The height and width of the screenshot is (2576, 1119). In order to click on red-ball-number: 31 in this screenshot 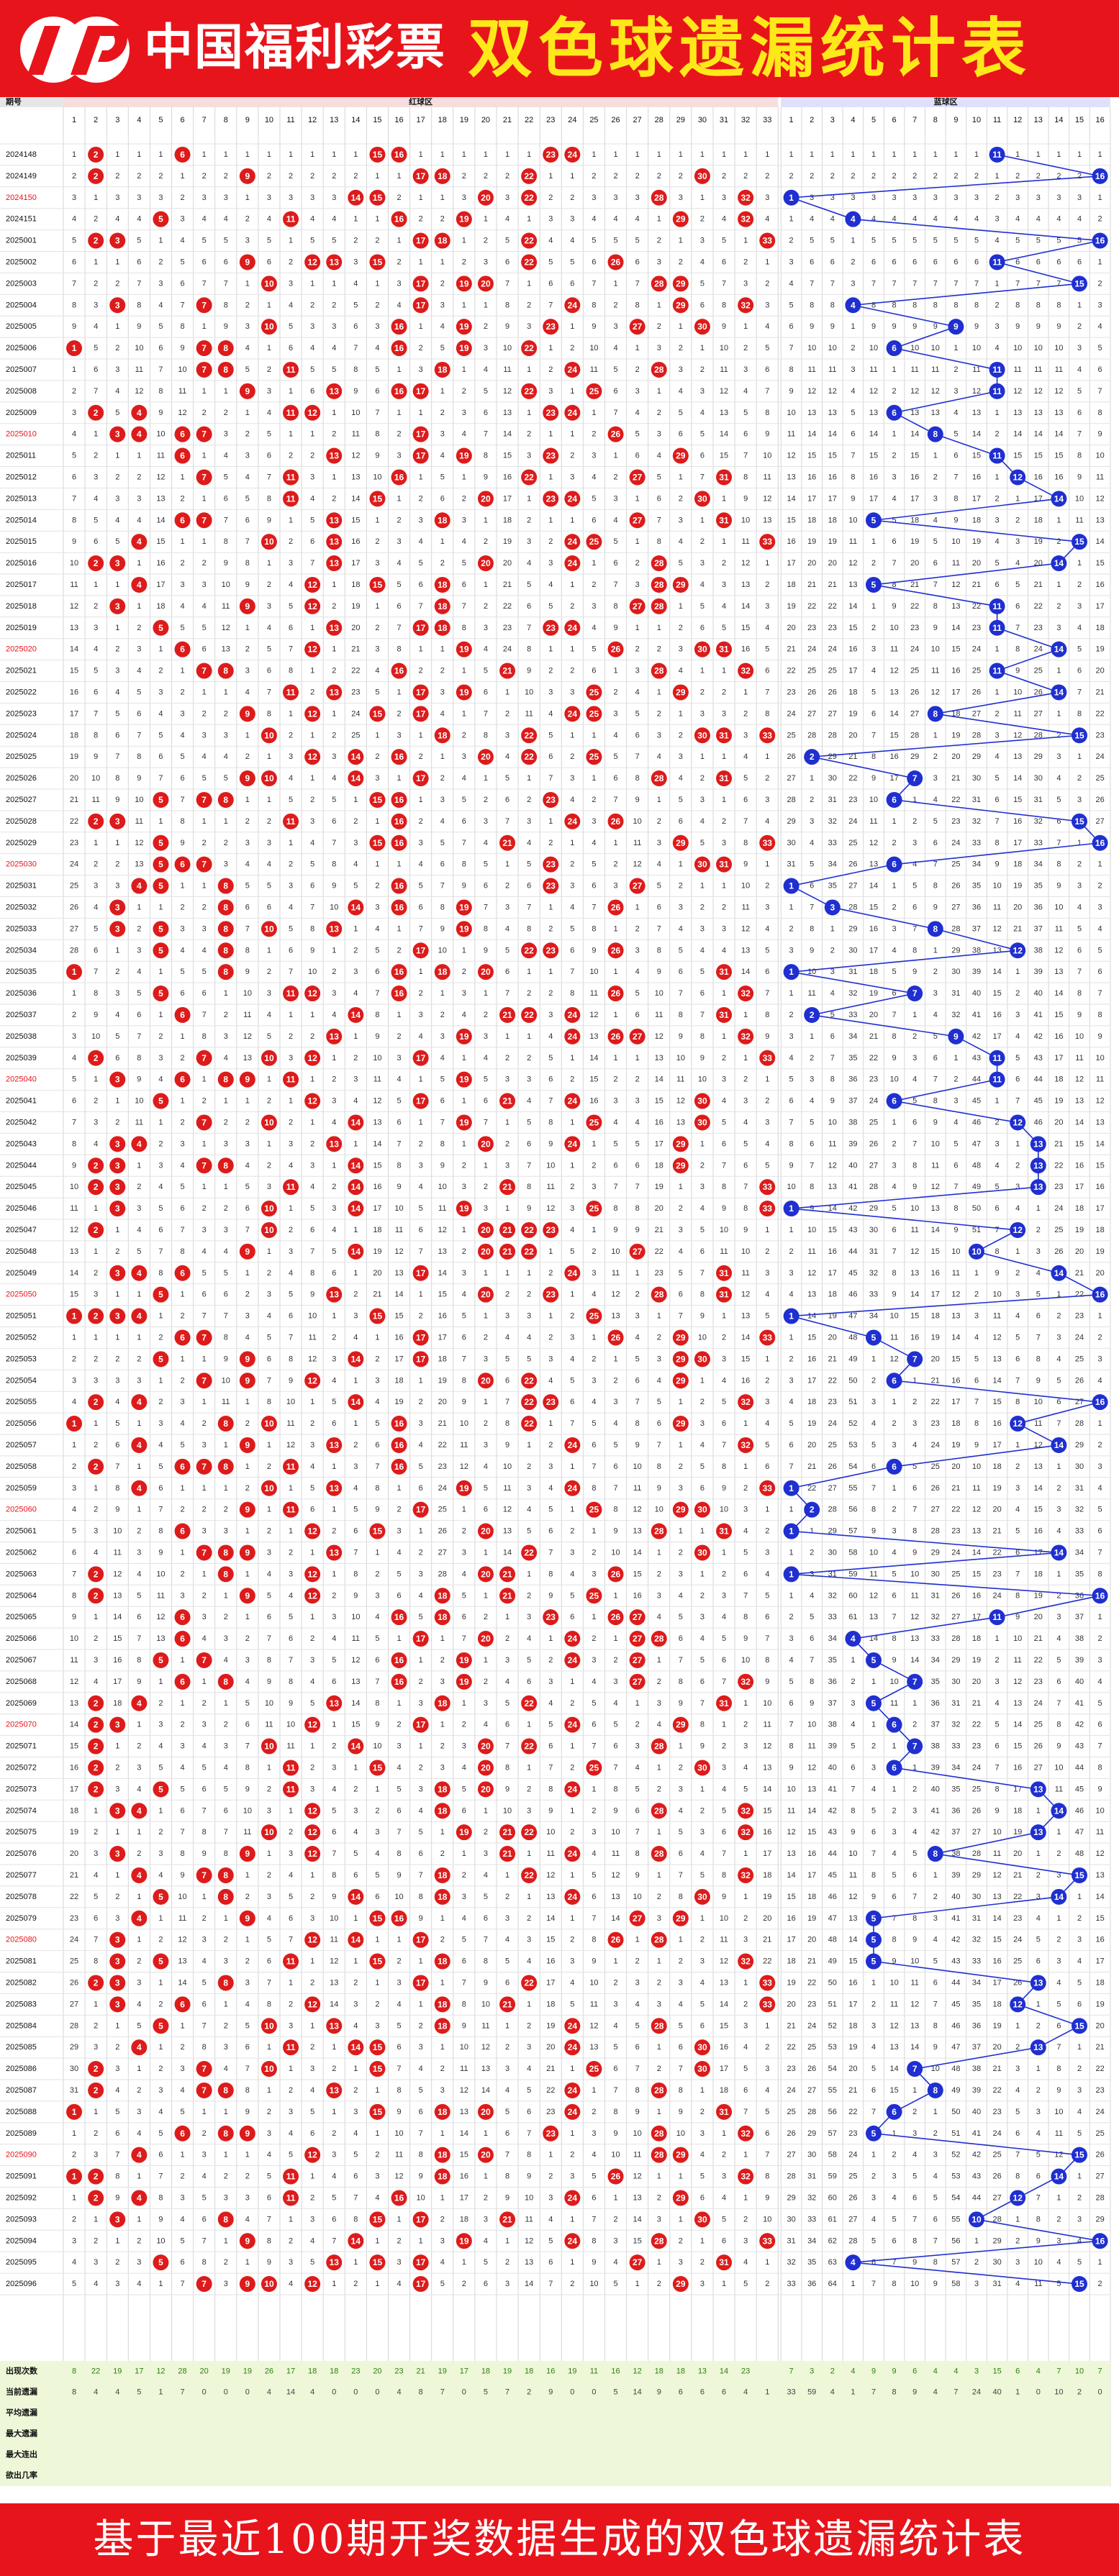, I will do `click(724, 865)`.